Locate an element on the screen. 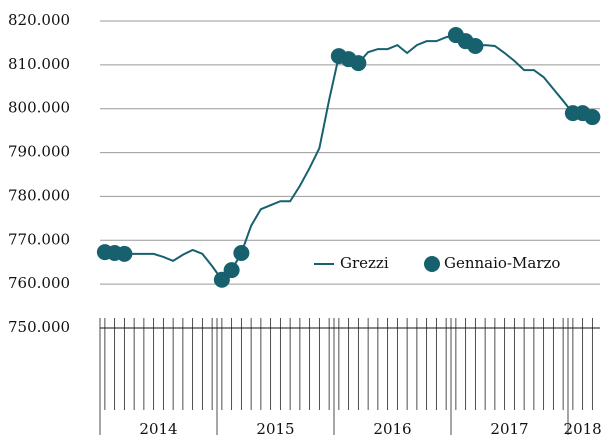  y-tick-label: 770.000 is located at coordinates (39, 239).